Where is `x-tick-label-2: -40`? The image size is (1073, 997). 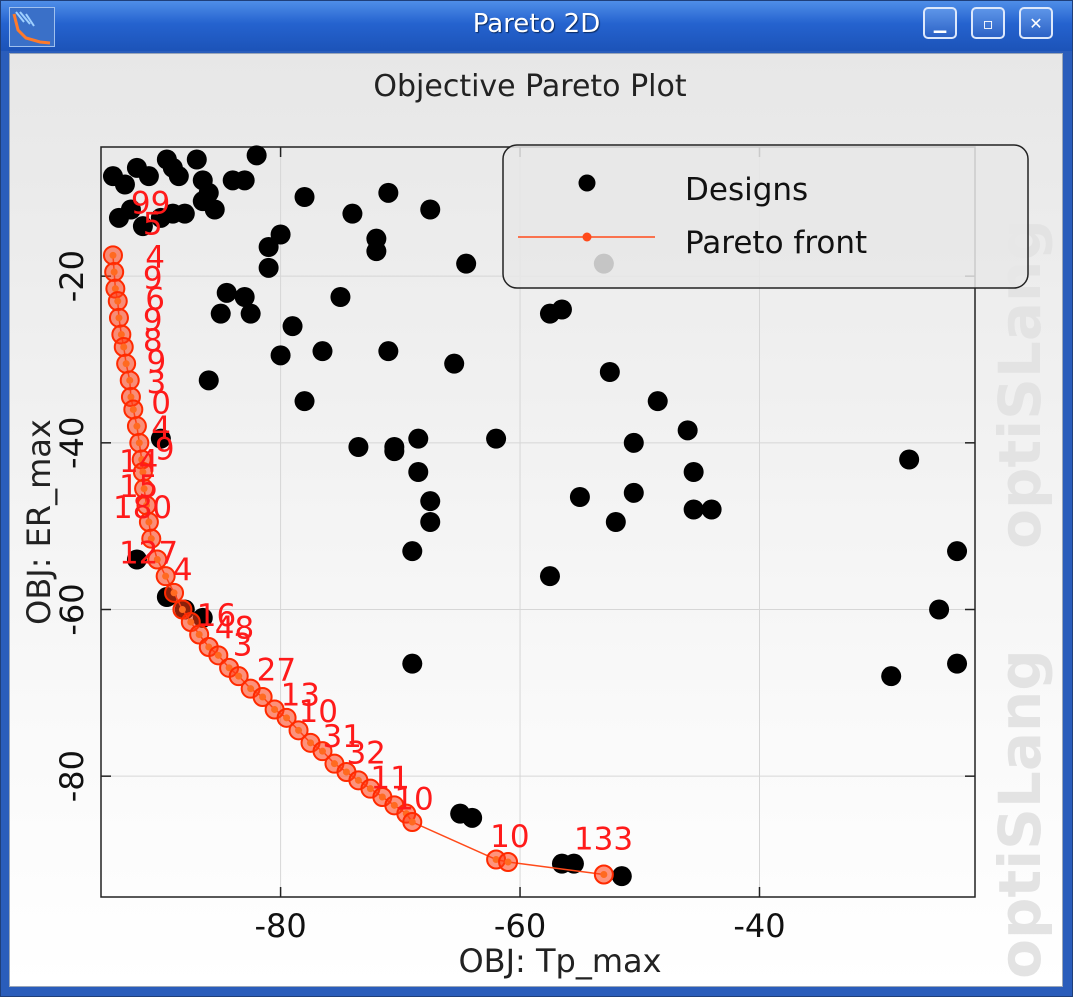 x-tick-label-2: -40 is located at coordinates (759, 926).